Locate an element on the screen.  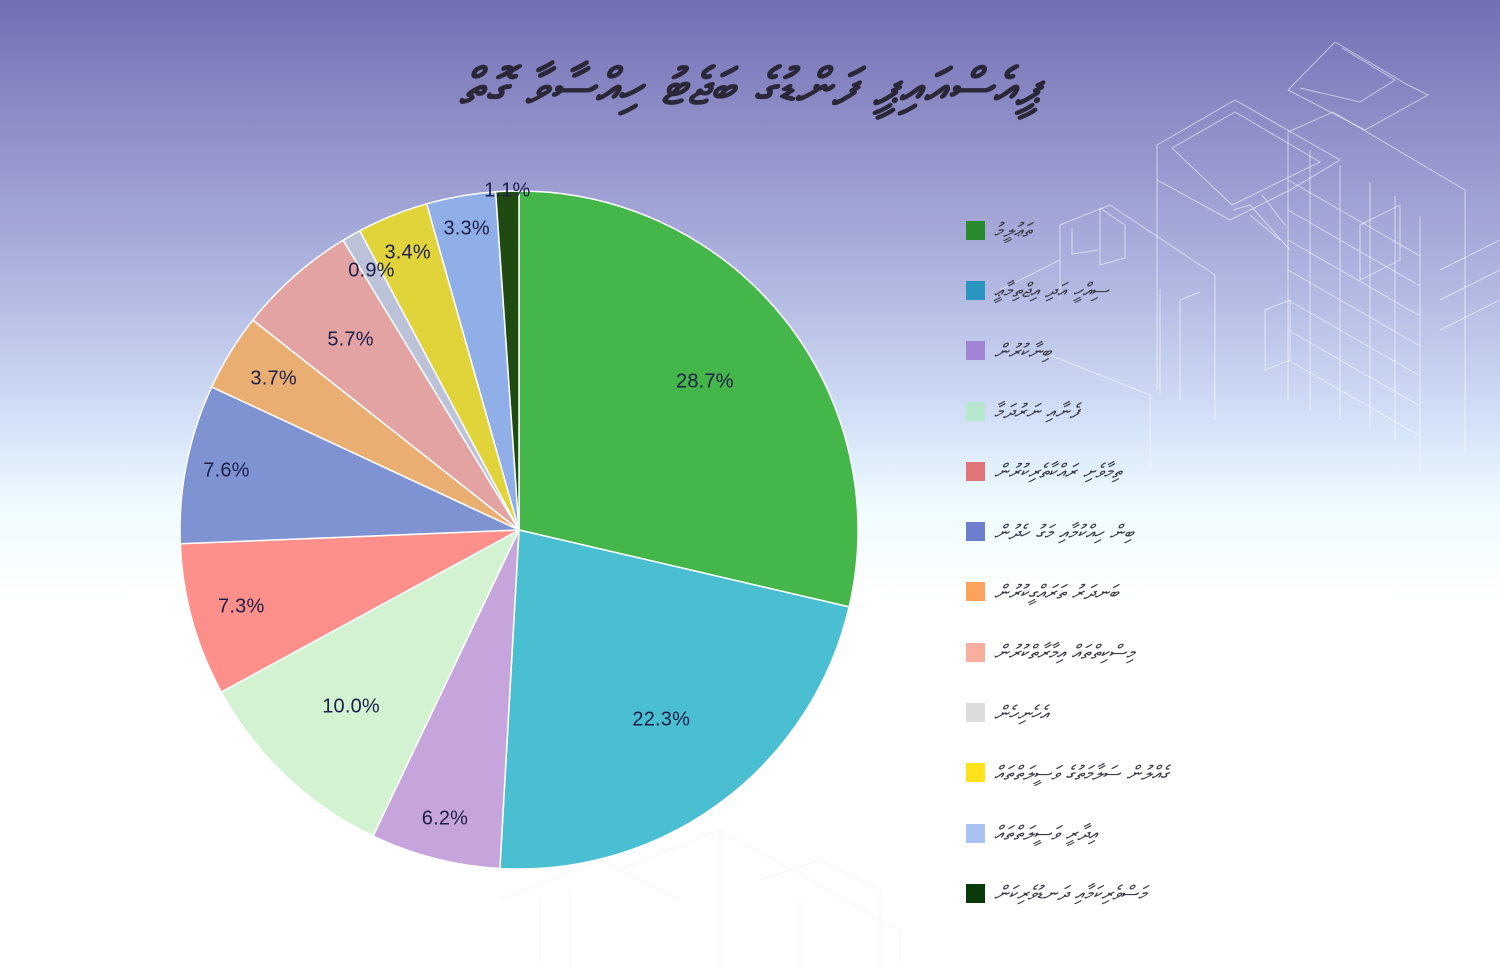
legend-label: ސިއްހީ އަދި އިޖްތިމާޢީ is located at coordinates (1051, 290).